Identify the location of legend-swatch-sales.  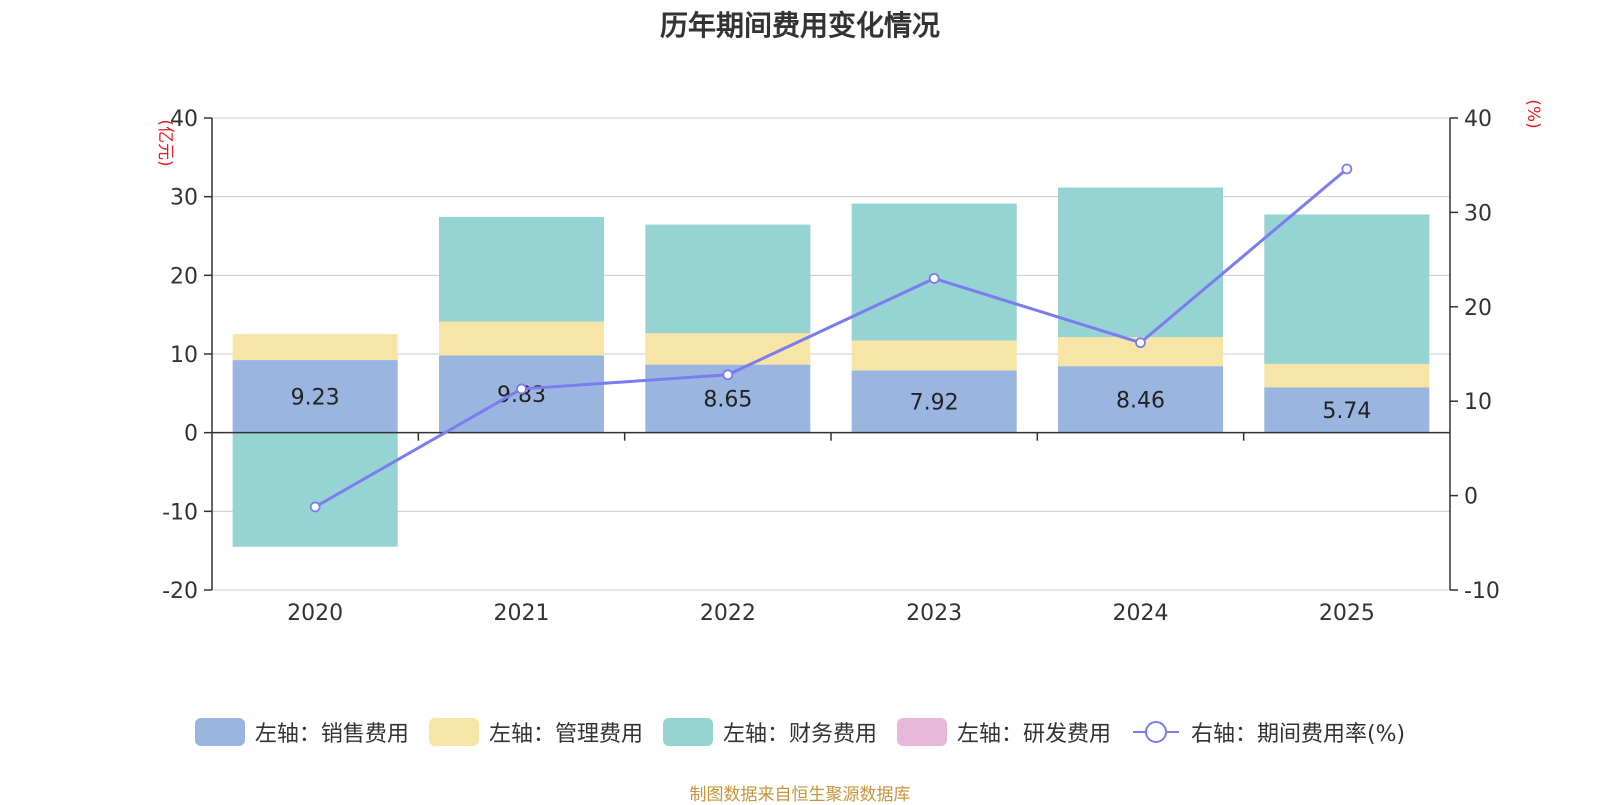
(219, 732).